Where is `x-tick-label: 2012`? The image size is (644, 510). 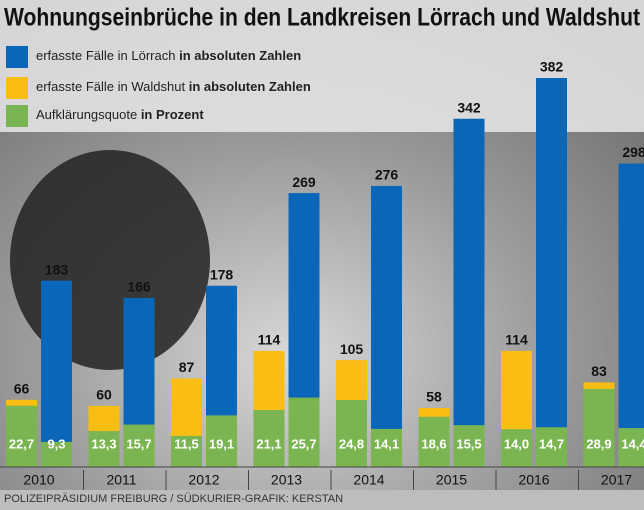 x-tick-label: 2012 is located at coordinates (203, 480).